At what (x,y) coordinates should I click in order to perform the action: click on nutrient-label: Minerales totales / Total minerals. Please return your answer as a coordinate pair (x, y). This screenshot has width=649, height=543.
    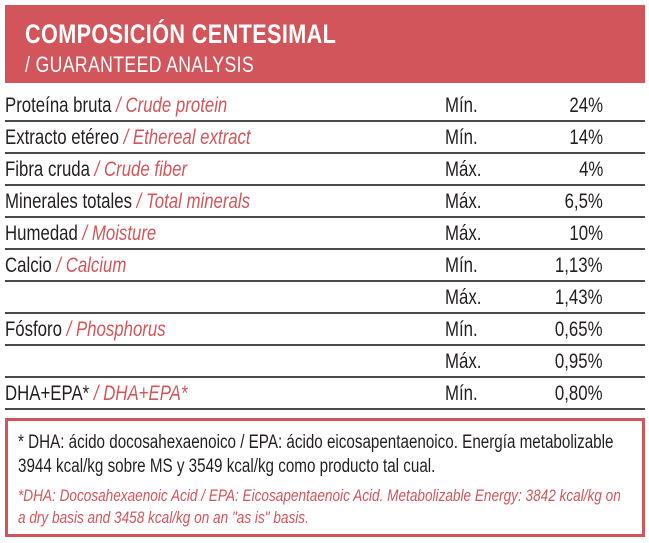
    Looking at the image, I should click on (158, 202).